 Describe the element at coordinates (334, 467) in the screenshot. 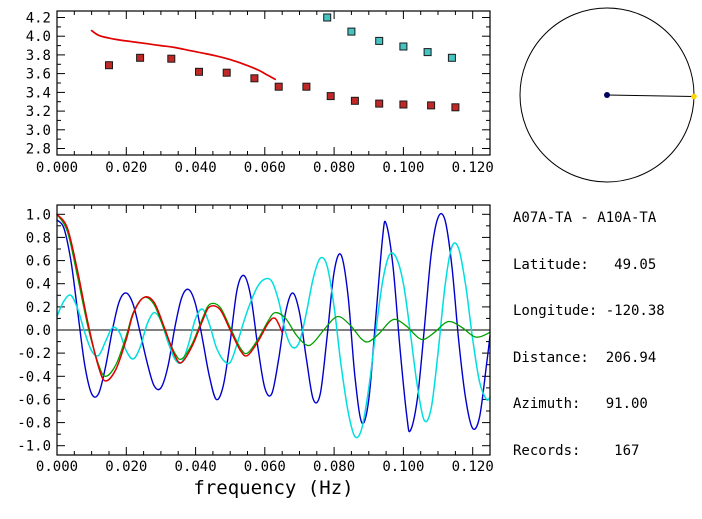

I see `spectrum-x-tick-label: 0.080` at that location.